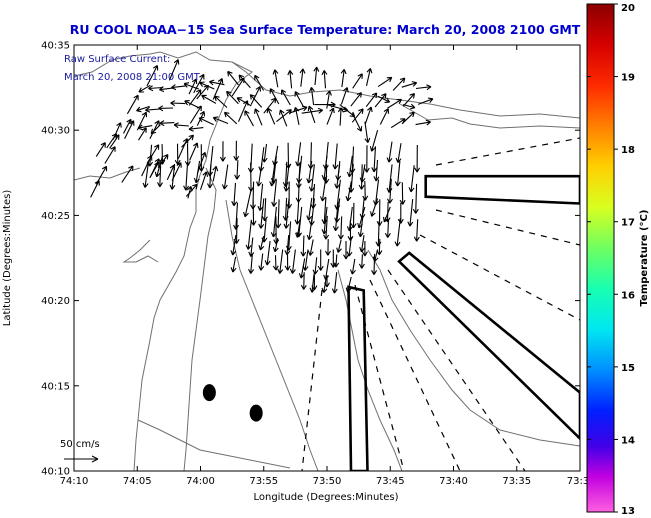 The width and height of the screenshot is (651, 518). I want to click on y-tick-label: 40:35, so click(55, 46).